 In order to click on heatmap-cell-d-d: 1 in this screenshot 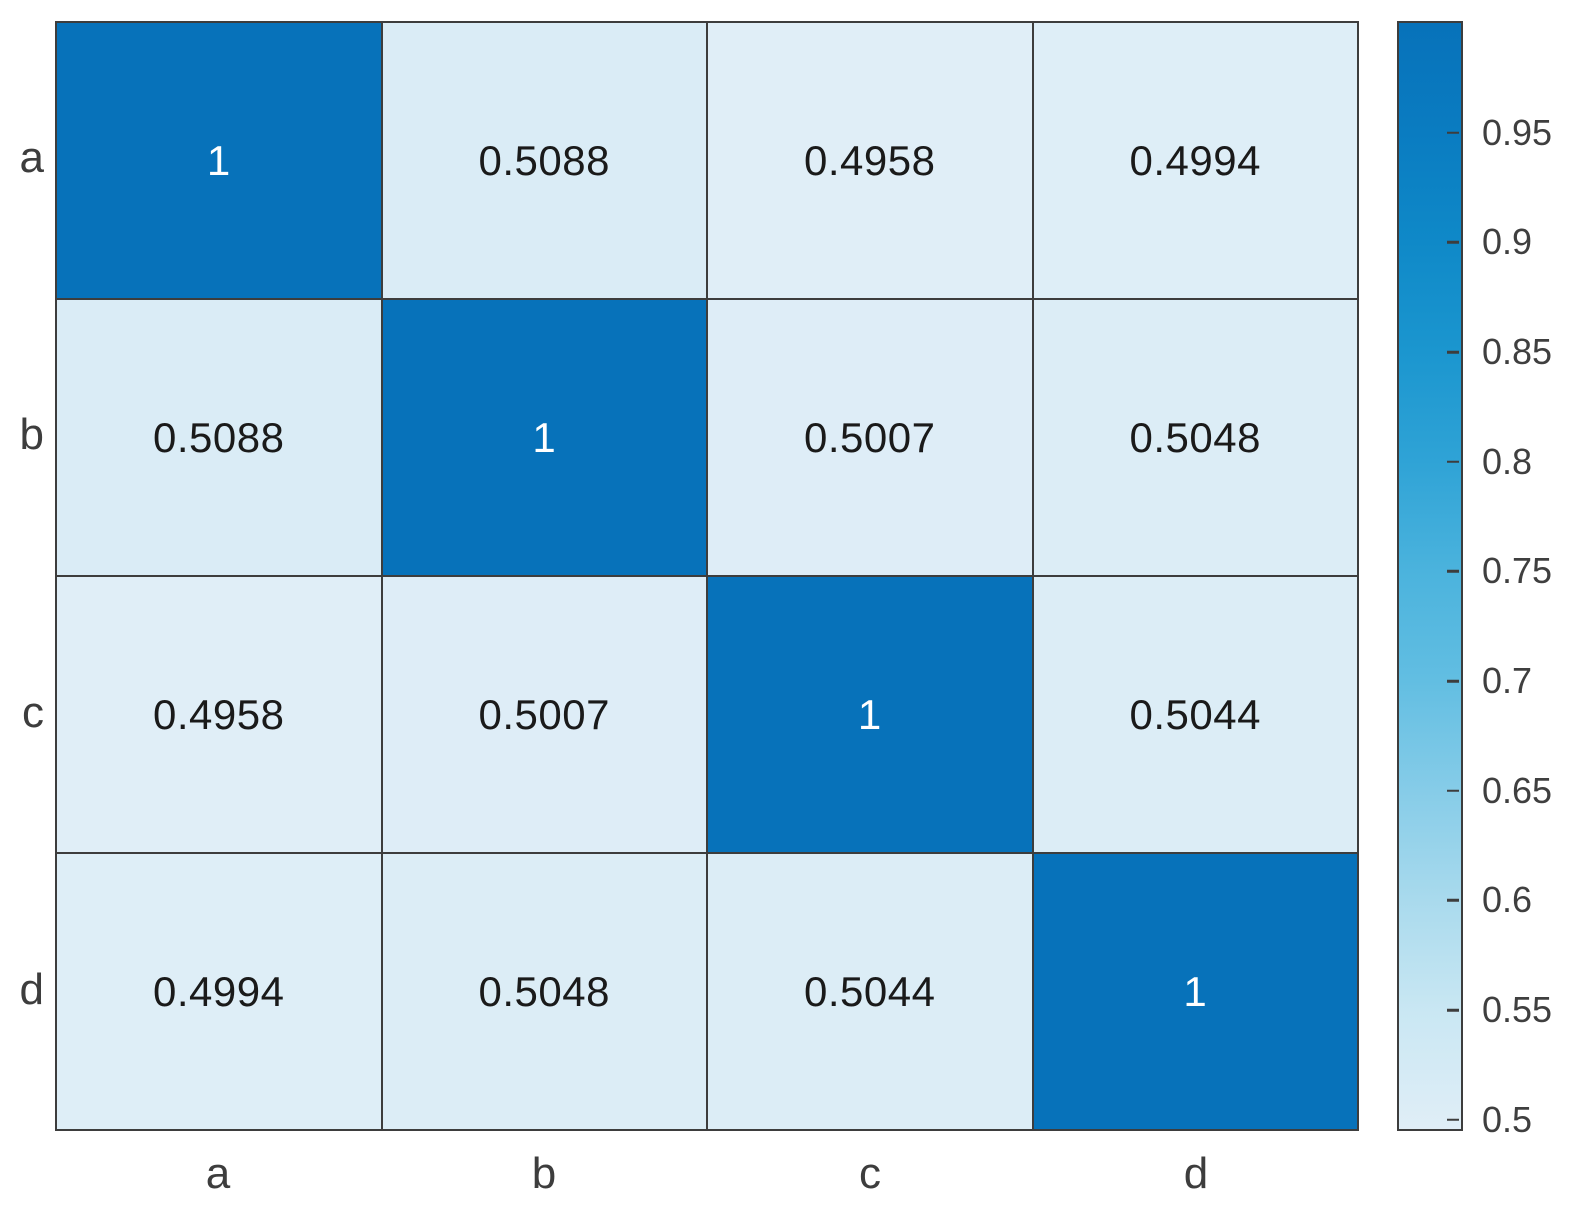, I will do `click(1195, 991)`.